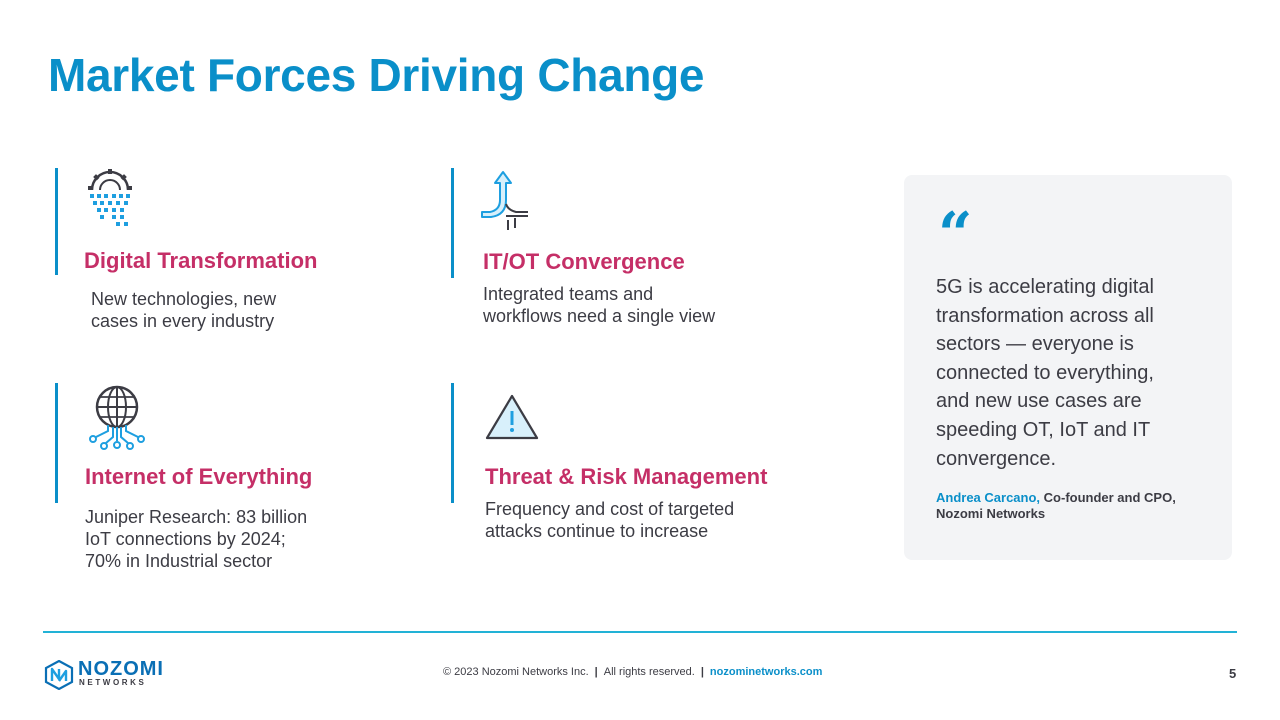 The width and height of the screenshot is (1280, 720). What do you see at coordinates (512, 417) in the screenshot?
I see `warning-triangle-icon` at bounding box center [512, 417].